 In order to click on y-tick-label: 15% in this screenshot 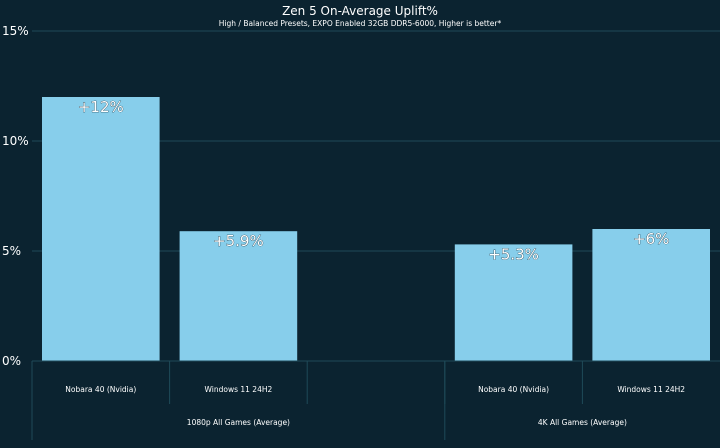, I will do `click(15, 31)`.